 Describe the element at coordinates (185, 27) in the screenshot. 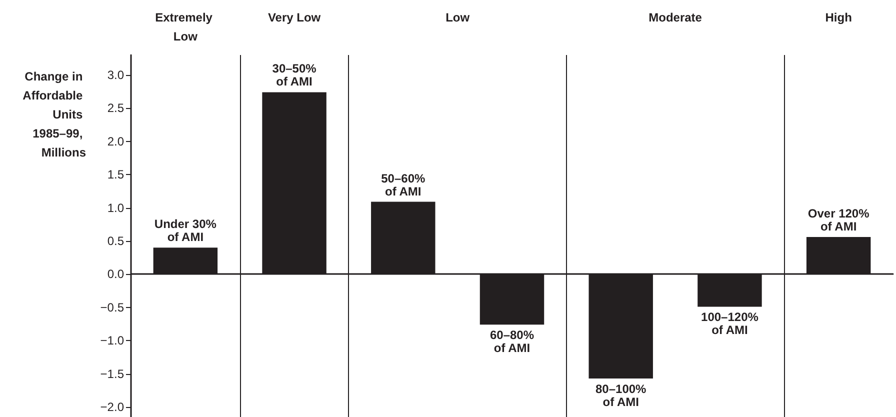

I see `text: Extremely Low` at that location.